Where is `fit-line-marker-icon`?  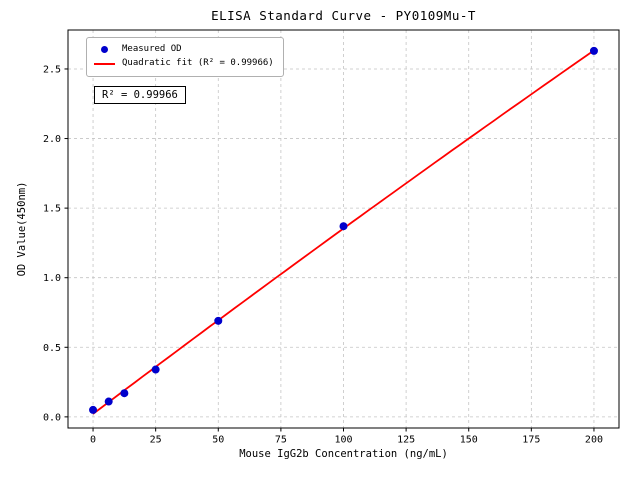 fit-line-marker-icon is located at coordinates (104, 63).